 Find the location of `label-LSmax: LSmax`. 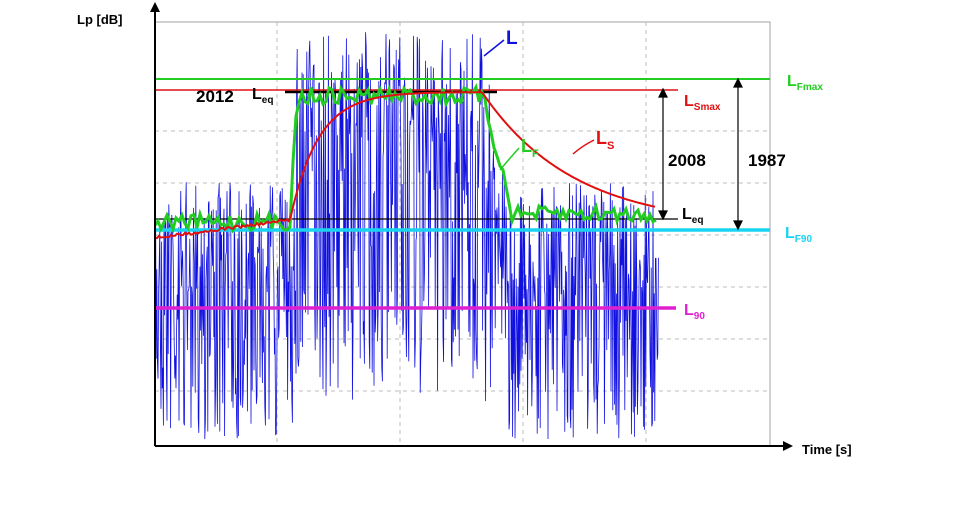

label-LSmax: LSmax is located at coordinates (702, 103).